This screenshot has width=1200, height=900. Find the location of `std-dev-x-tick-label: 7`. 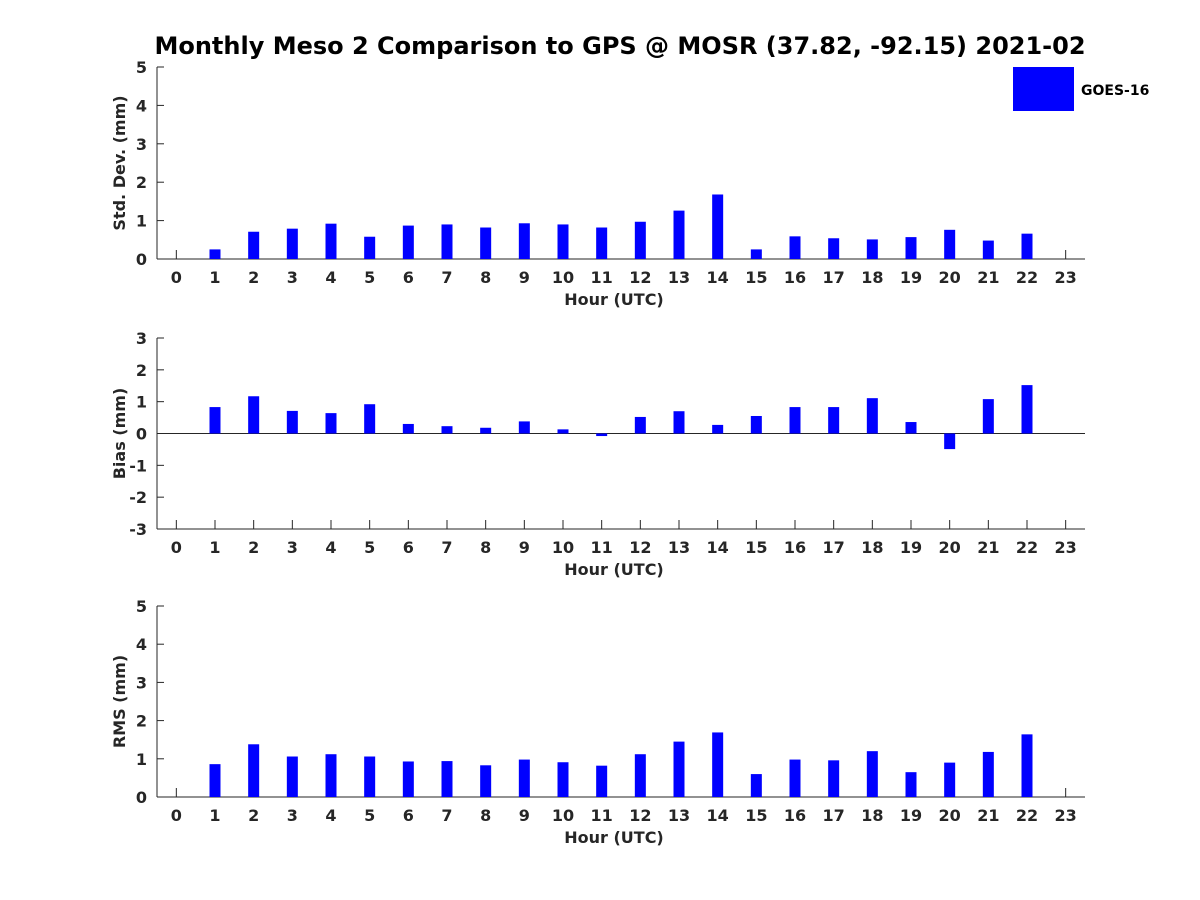

std-dev-x-tick-label: 7 is located at coordinates (446, 277).